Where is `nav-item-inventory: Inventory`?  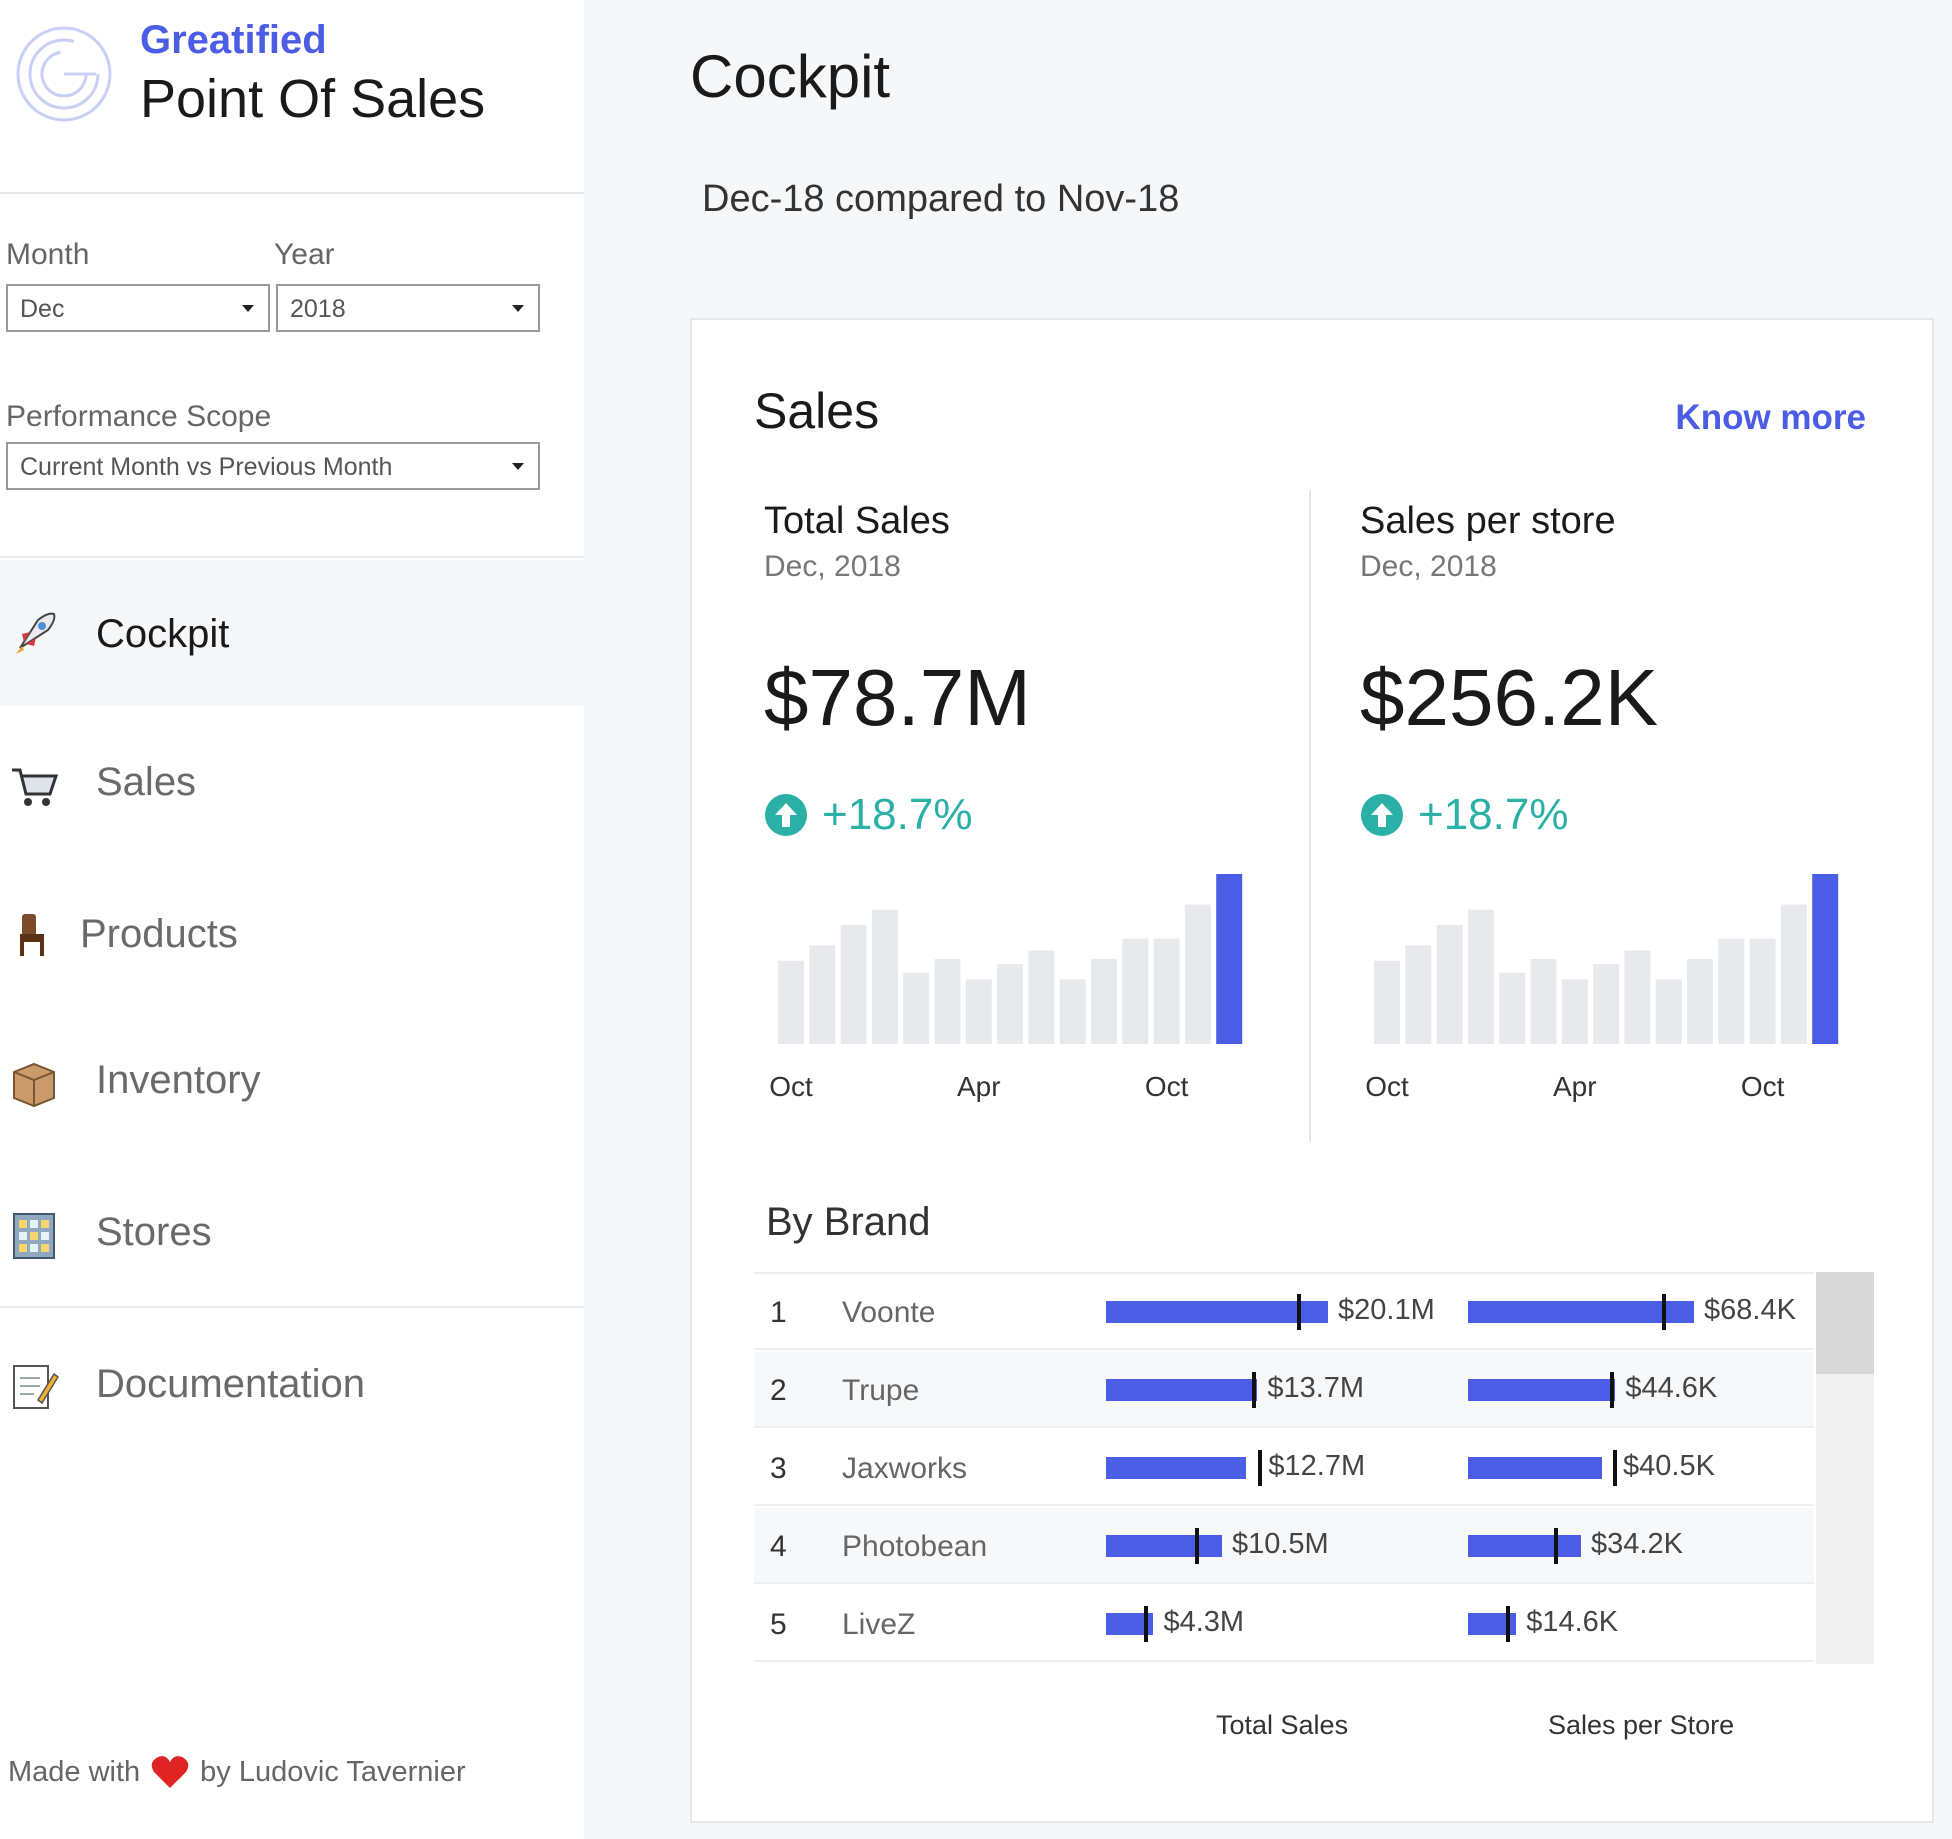
nav-item-inventory: Inventory is located at coordinates (292, 1079).